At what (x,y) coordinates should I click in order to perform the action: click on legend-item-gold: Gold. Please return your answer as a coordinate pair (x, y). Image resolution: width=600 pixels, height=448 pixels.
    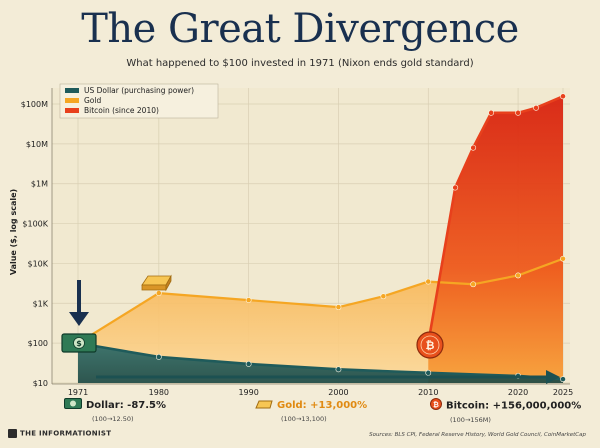
    Looking at the image, I should click on (92, 100).